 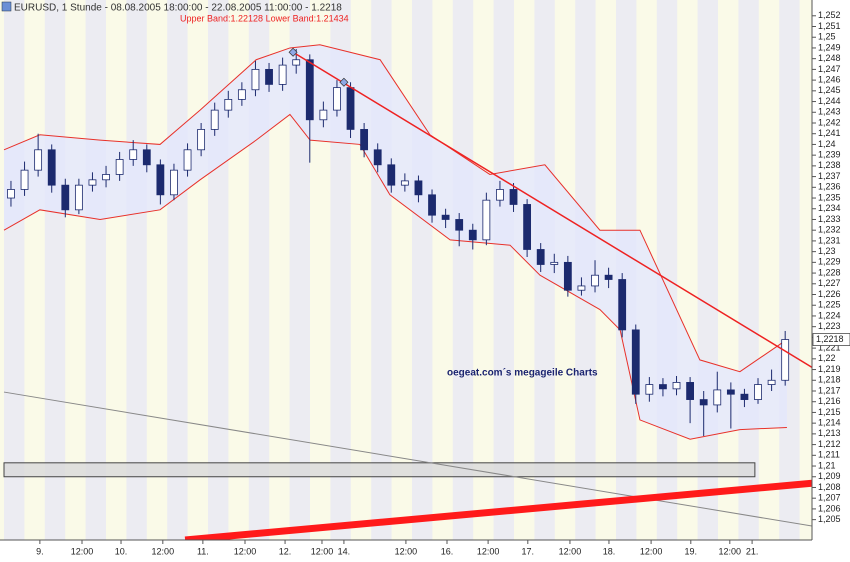 I want to click on y-tick-label: 1,206, so click(x=829, y=508).